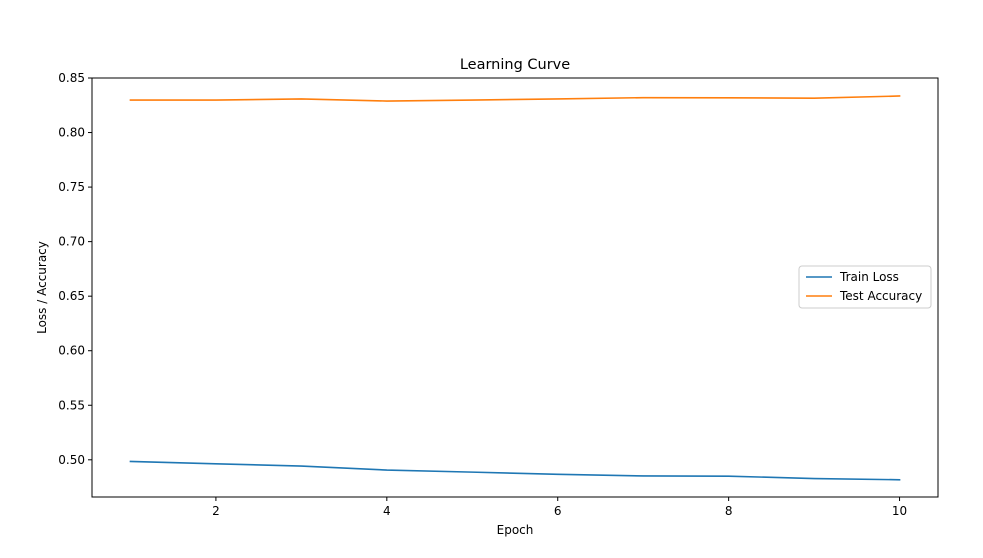  What do you see at coordinates (880, 296) in the screenshot?
I see `legend-label-test-accuracy: Test Accuracy` at bounding box center [880, 296].